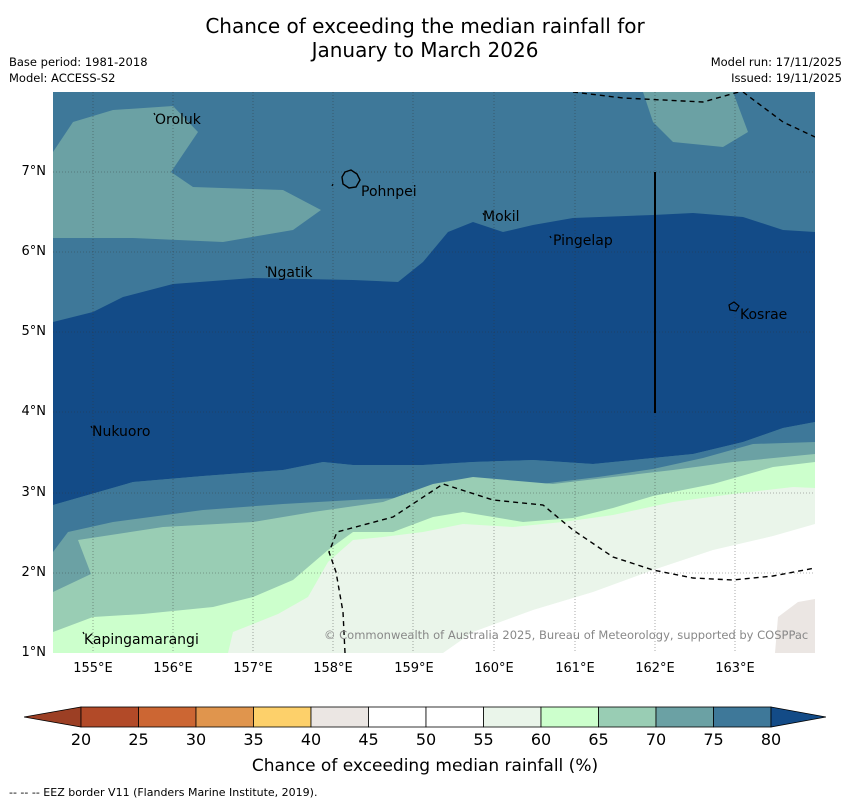  Describe the element at coordinates (786, 78) in the screenshot. I see `issued-date: Issued: 19/11/2025` at that location.